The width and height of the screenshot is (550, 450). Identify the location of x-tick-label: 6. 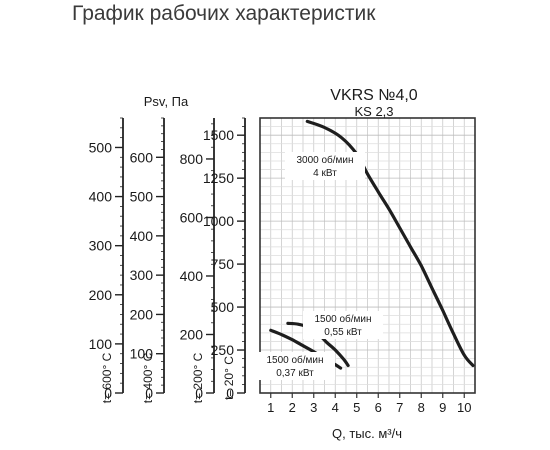
(378, 407).